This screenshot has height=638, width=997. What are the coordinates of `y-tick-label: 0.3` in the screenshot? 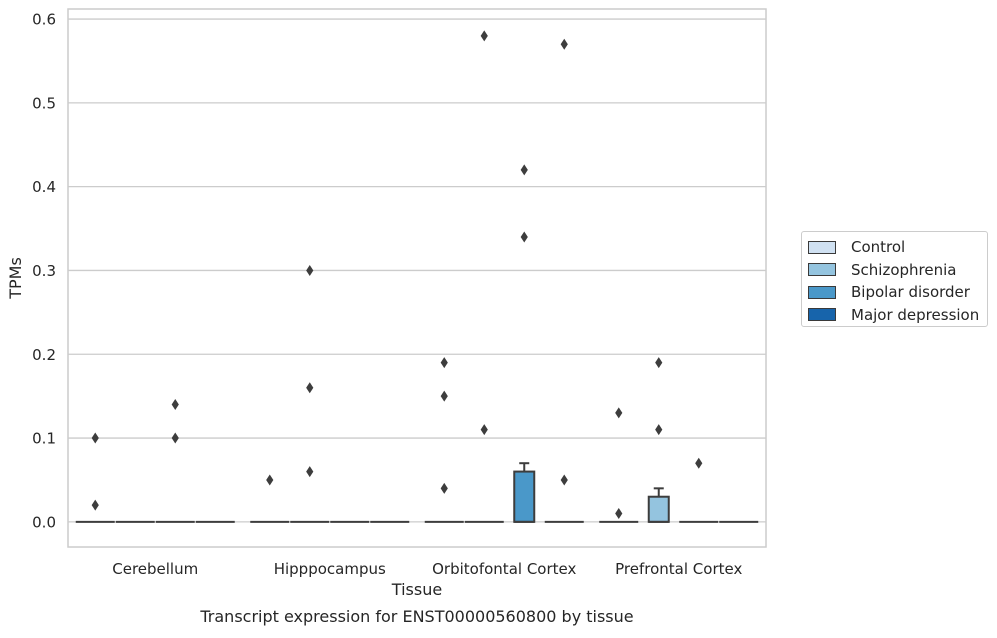 It's located at (44, 271).